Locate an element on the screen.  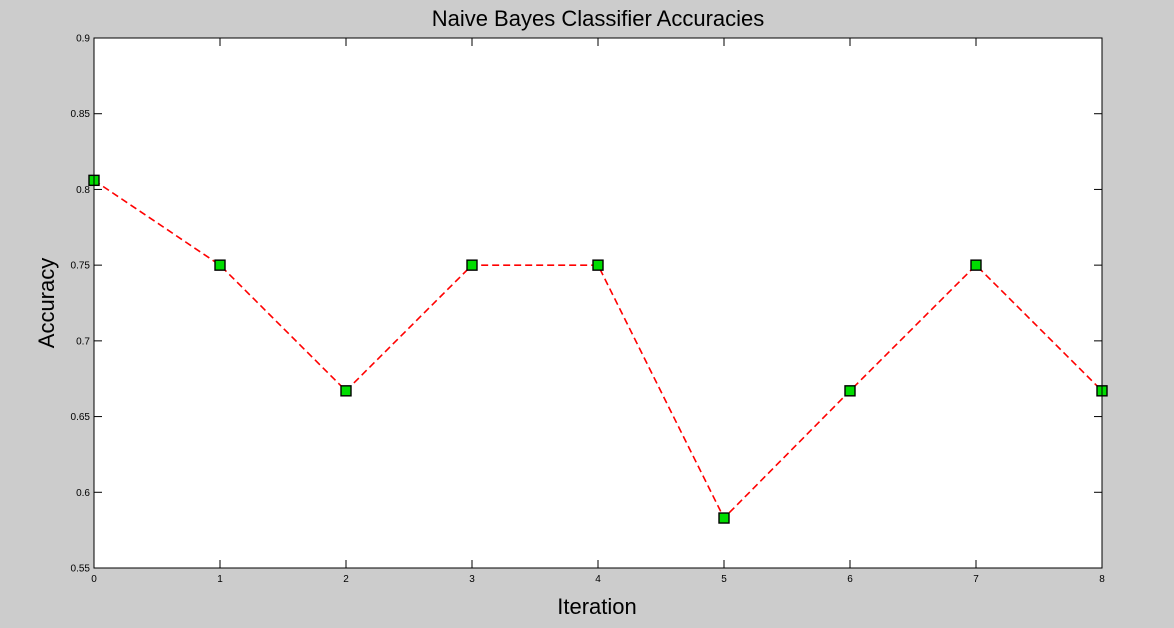
x-tick-label: 8 is located at coordinates (1102, 579).